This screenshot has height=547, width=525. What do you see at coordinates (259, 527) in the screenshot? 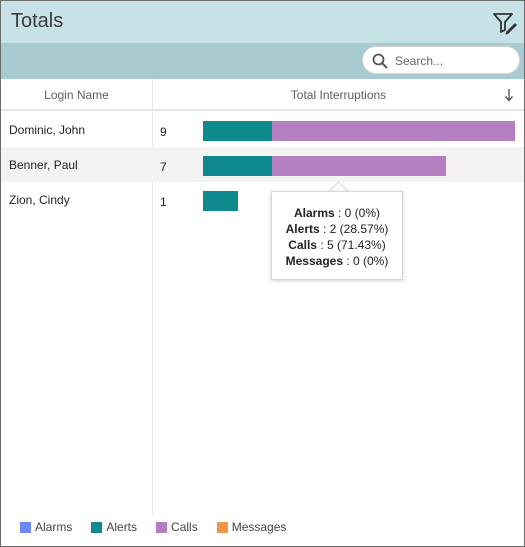
I see `legend-label: Messages` at bounding box center [259, 527].